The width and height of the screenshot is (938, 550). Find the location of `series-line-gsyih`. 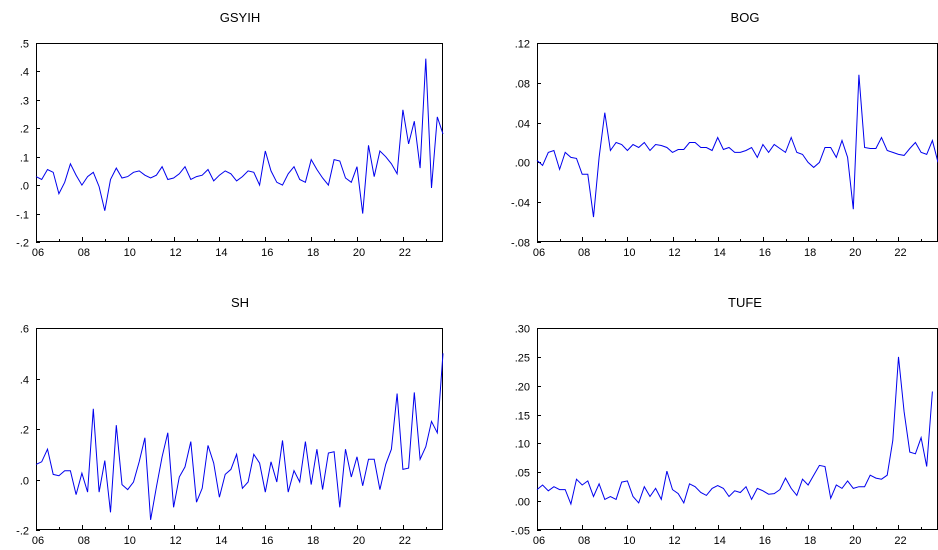

series-line-gsyih is located at coordinates (239, 136).